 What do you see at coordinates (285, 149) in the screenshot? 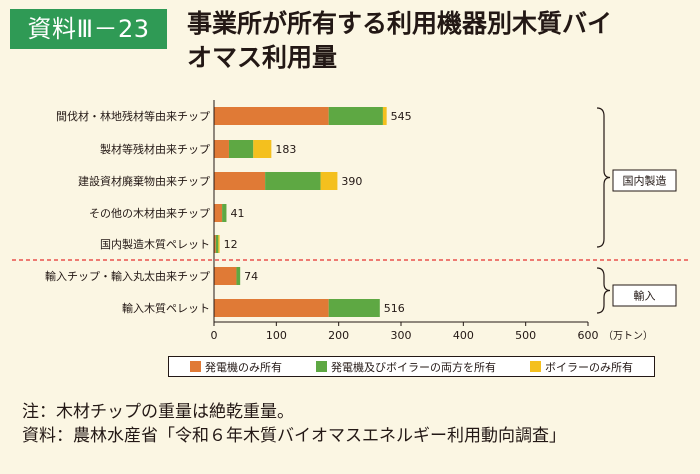
I see `total-label: 183` at bounding box center [285, 149].